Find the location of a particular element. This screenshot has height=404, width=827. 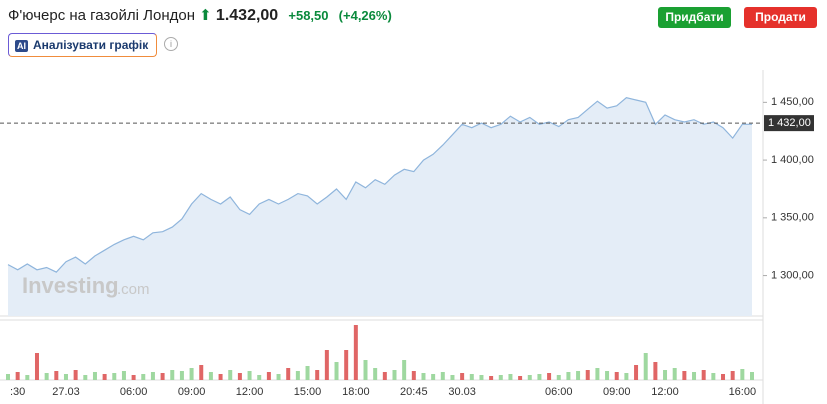

sell-button: Продати is located at coordinates (780, 17).